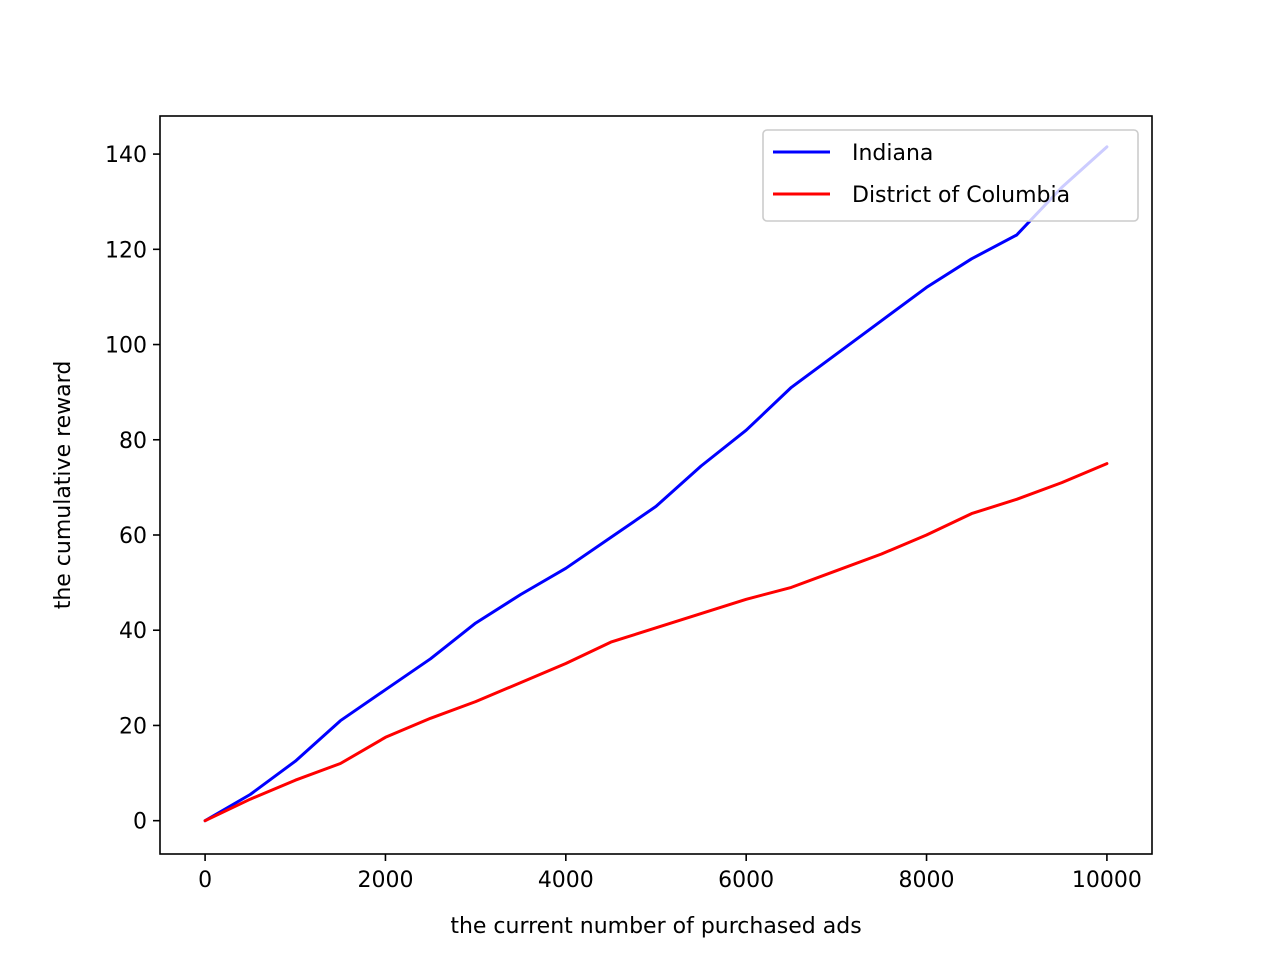  I want to click on y-tick-label: 0, so click(140, 822).